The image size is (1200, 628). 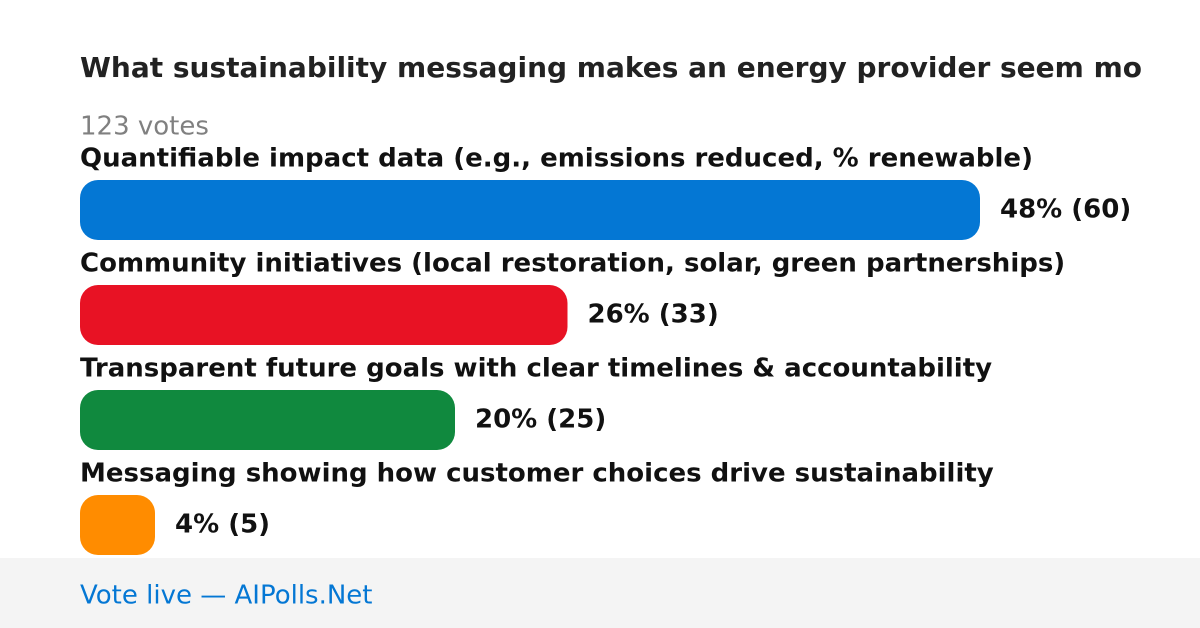 I want to click on value-label: 4% (5), so click(x=222, y=525).